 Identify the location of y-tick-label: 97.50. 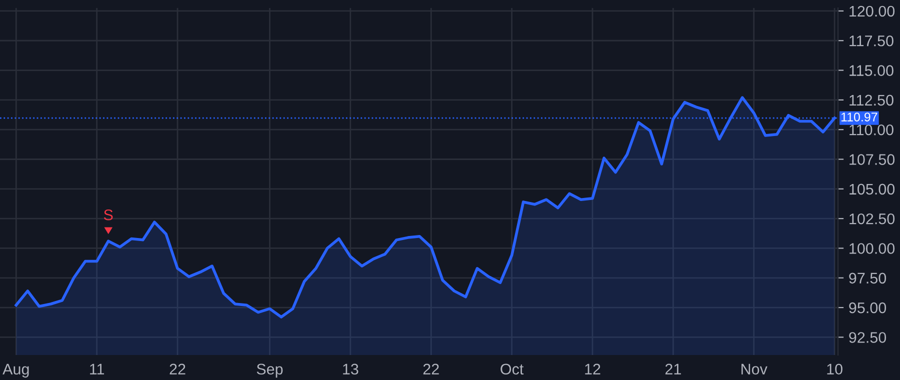
(867, 278).